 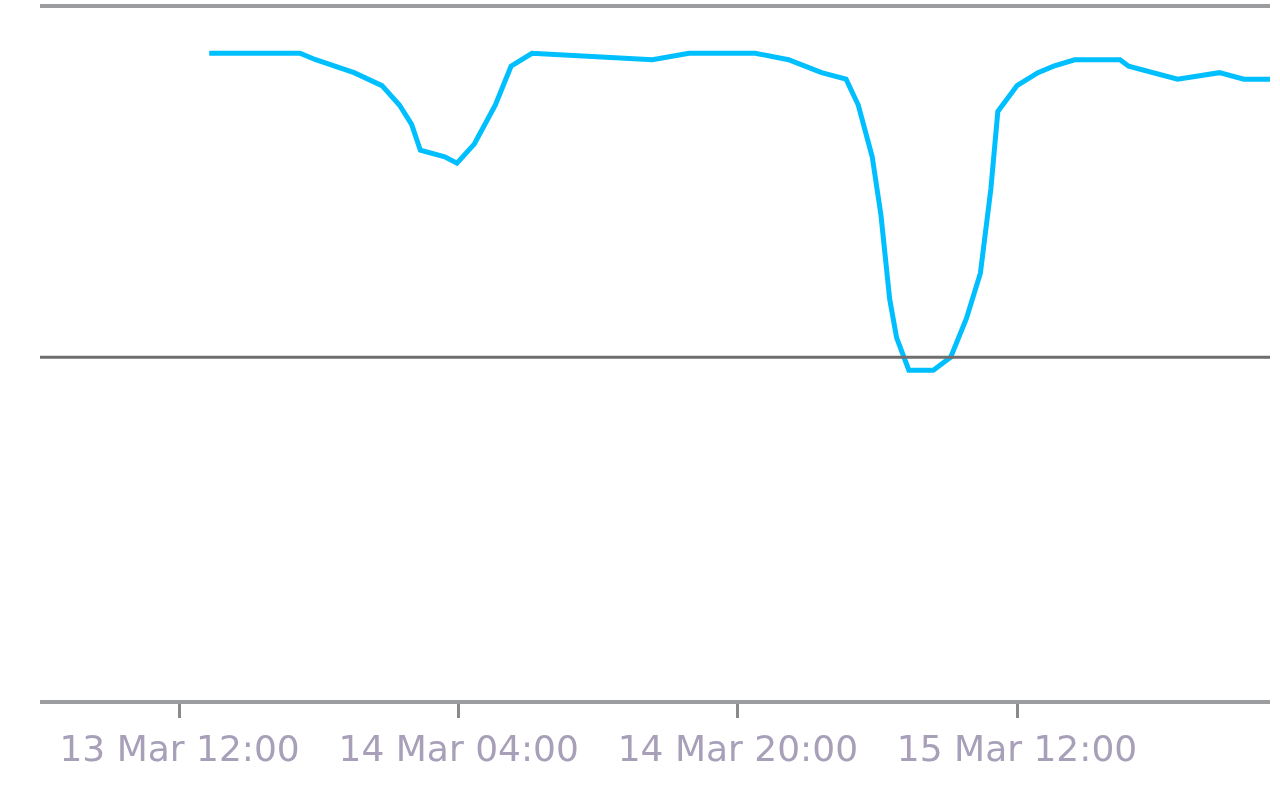 What do you see at coordinates (1017, 749) in the screenshot?
I see `x-tick-label: 15 Mar 12:00` at bounding box center [1017, 749].